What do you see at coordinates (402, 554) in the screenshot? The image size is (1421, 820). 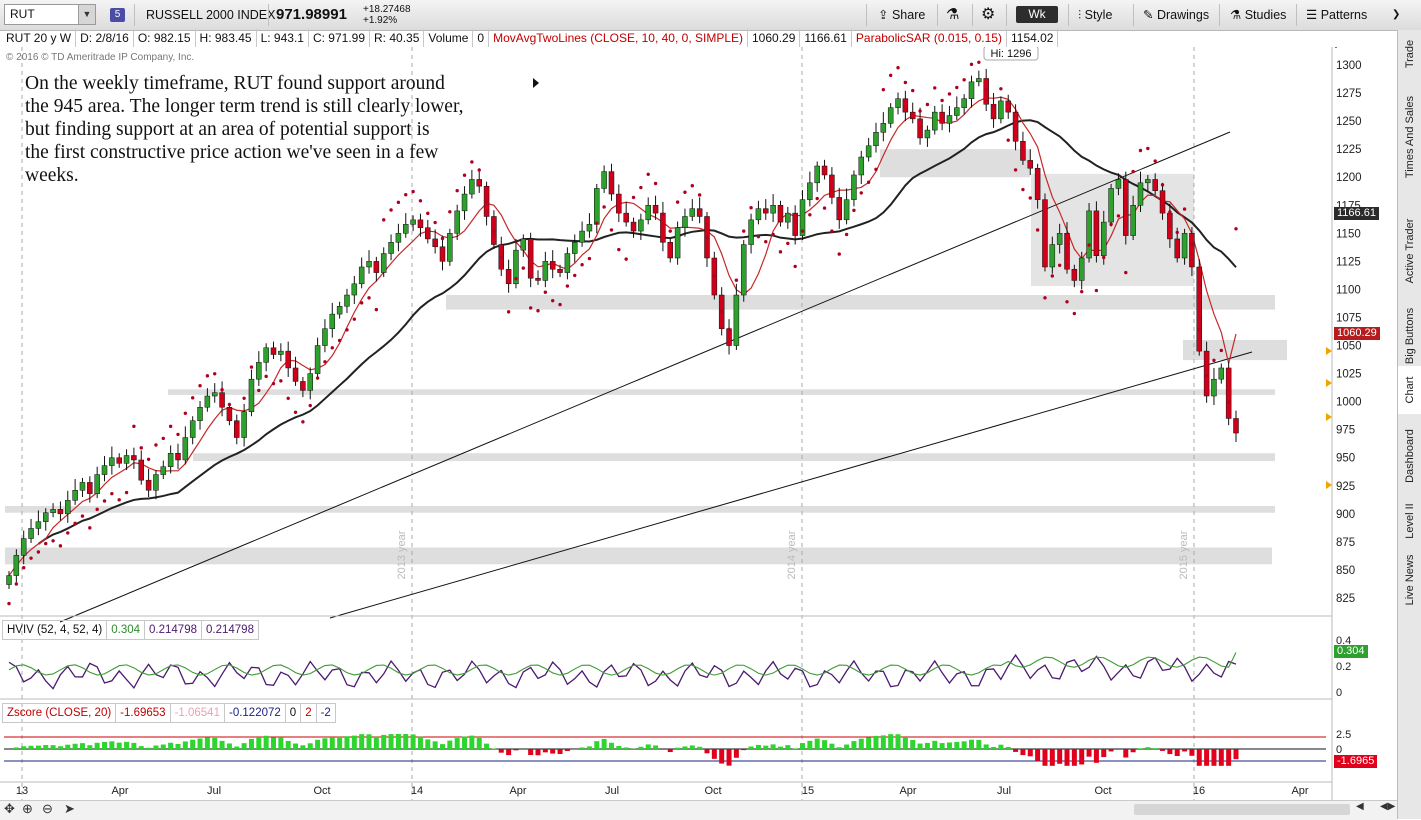 I see `year-separator-label: 2013 year` at bounding box center [402, 554].